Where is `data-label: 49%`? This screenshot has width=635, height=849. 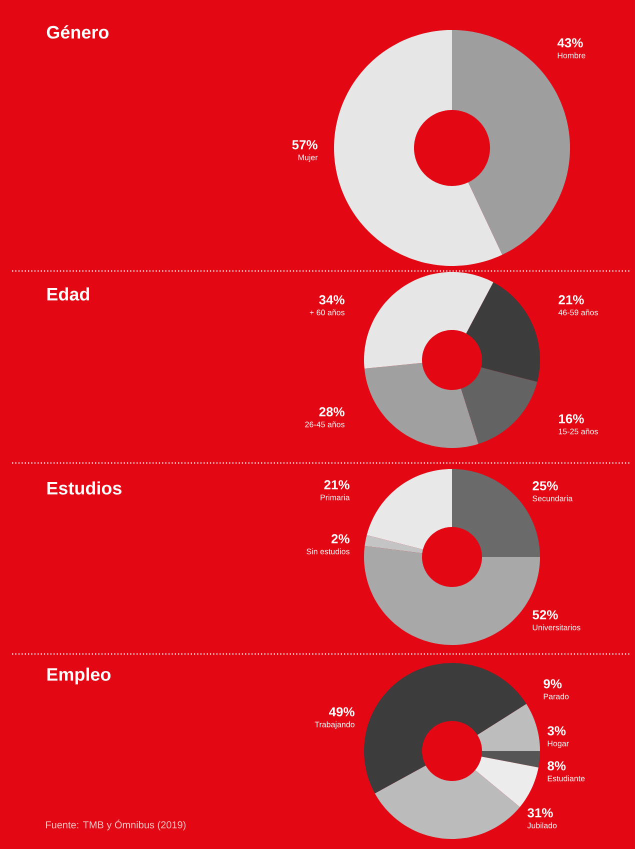 data-label: 49% is located at coordinates (341, 711).